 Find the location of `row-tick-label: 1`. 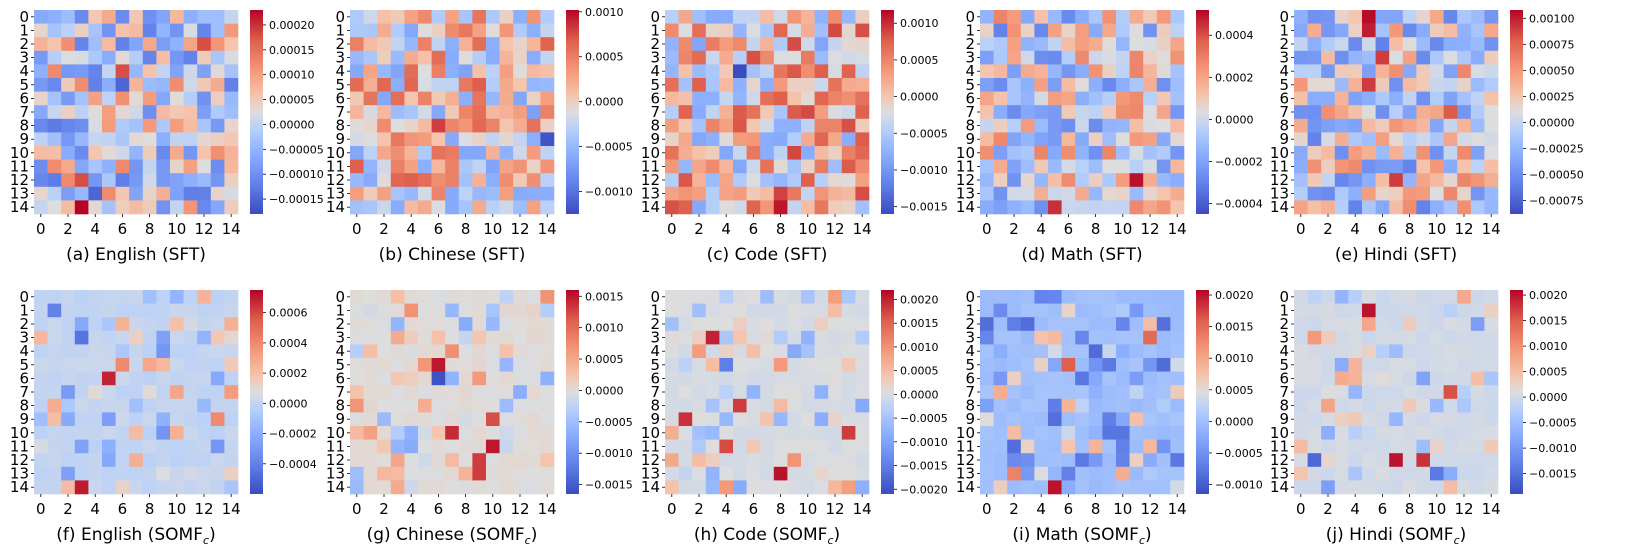

row-tick-label: 1 is located at coordinates (1284, 30).